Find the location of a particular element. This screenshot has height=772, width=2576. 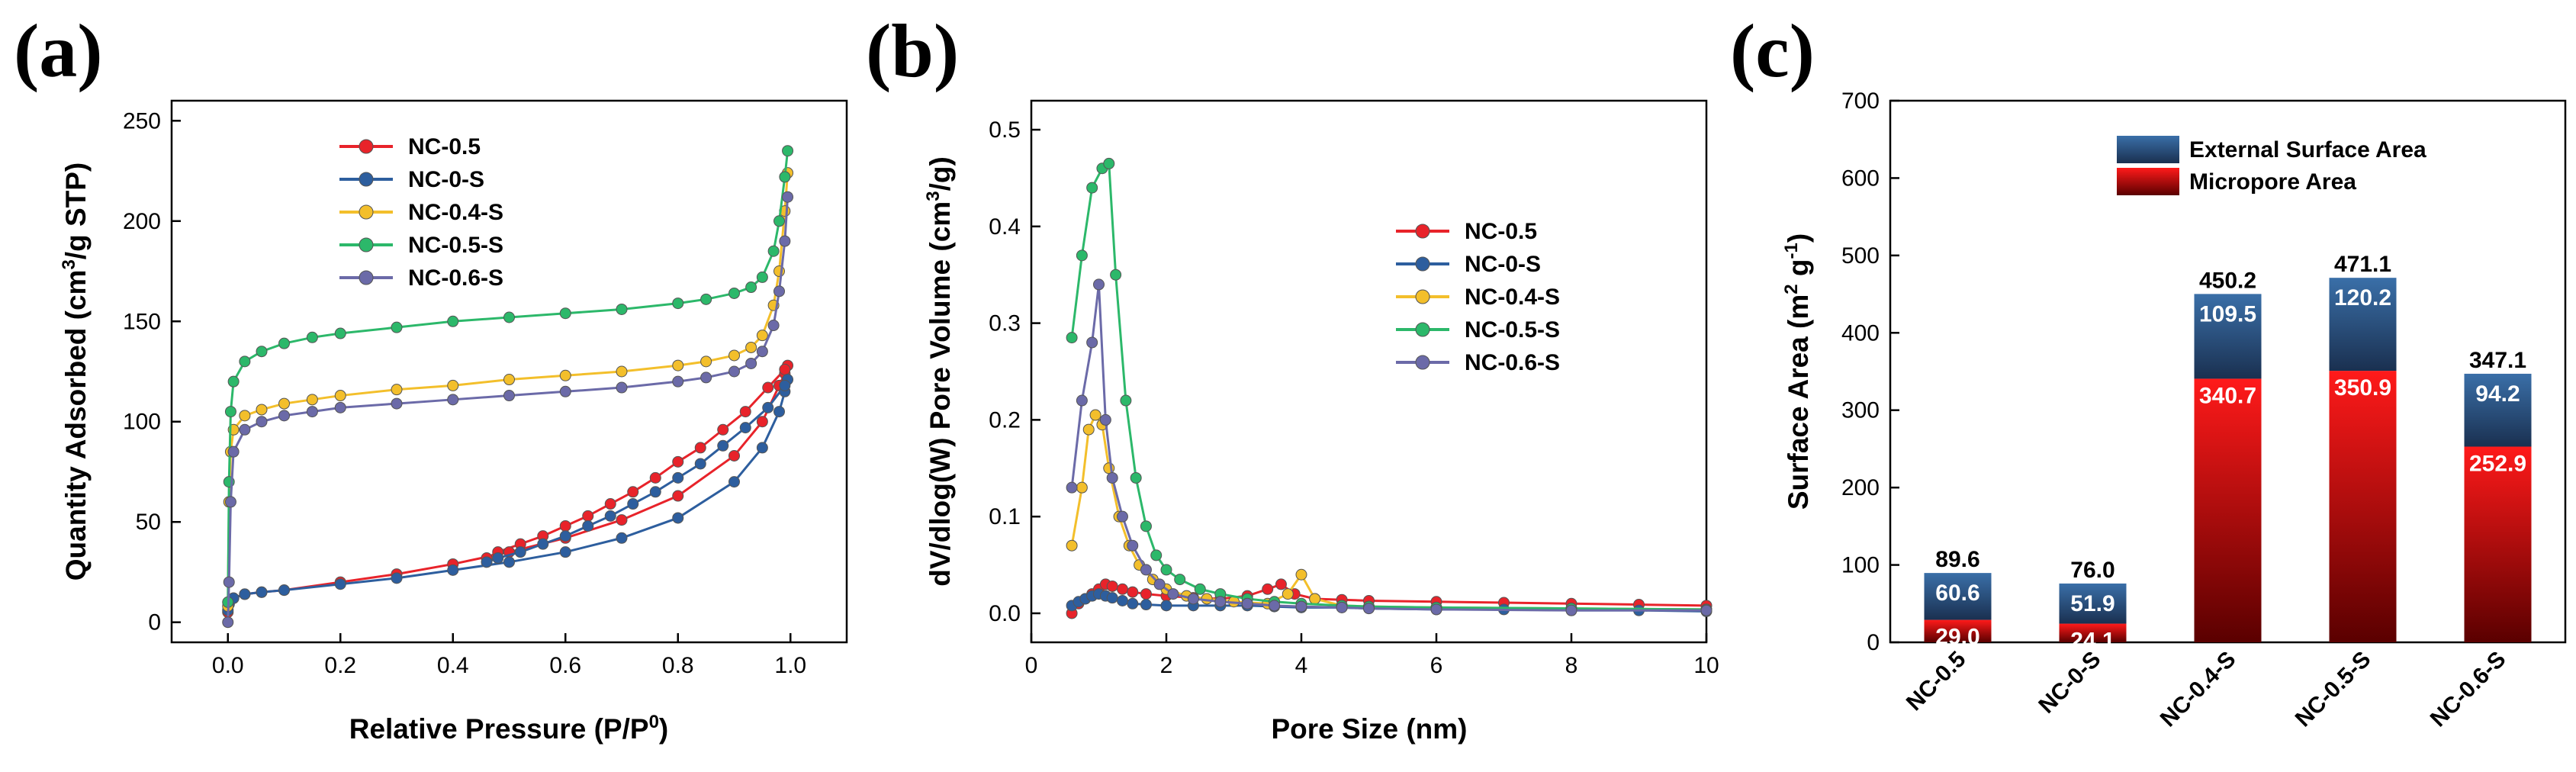

legend-item-external-surface-area: External Surface Area is located at coordinates (2271, 149).